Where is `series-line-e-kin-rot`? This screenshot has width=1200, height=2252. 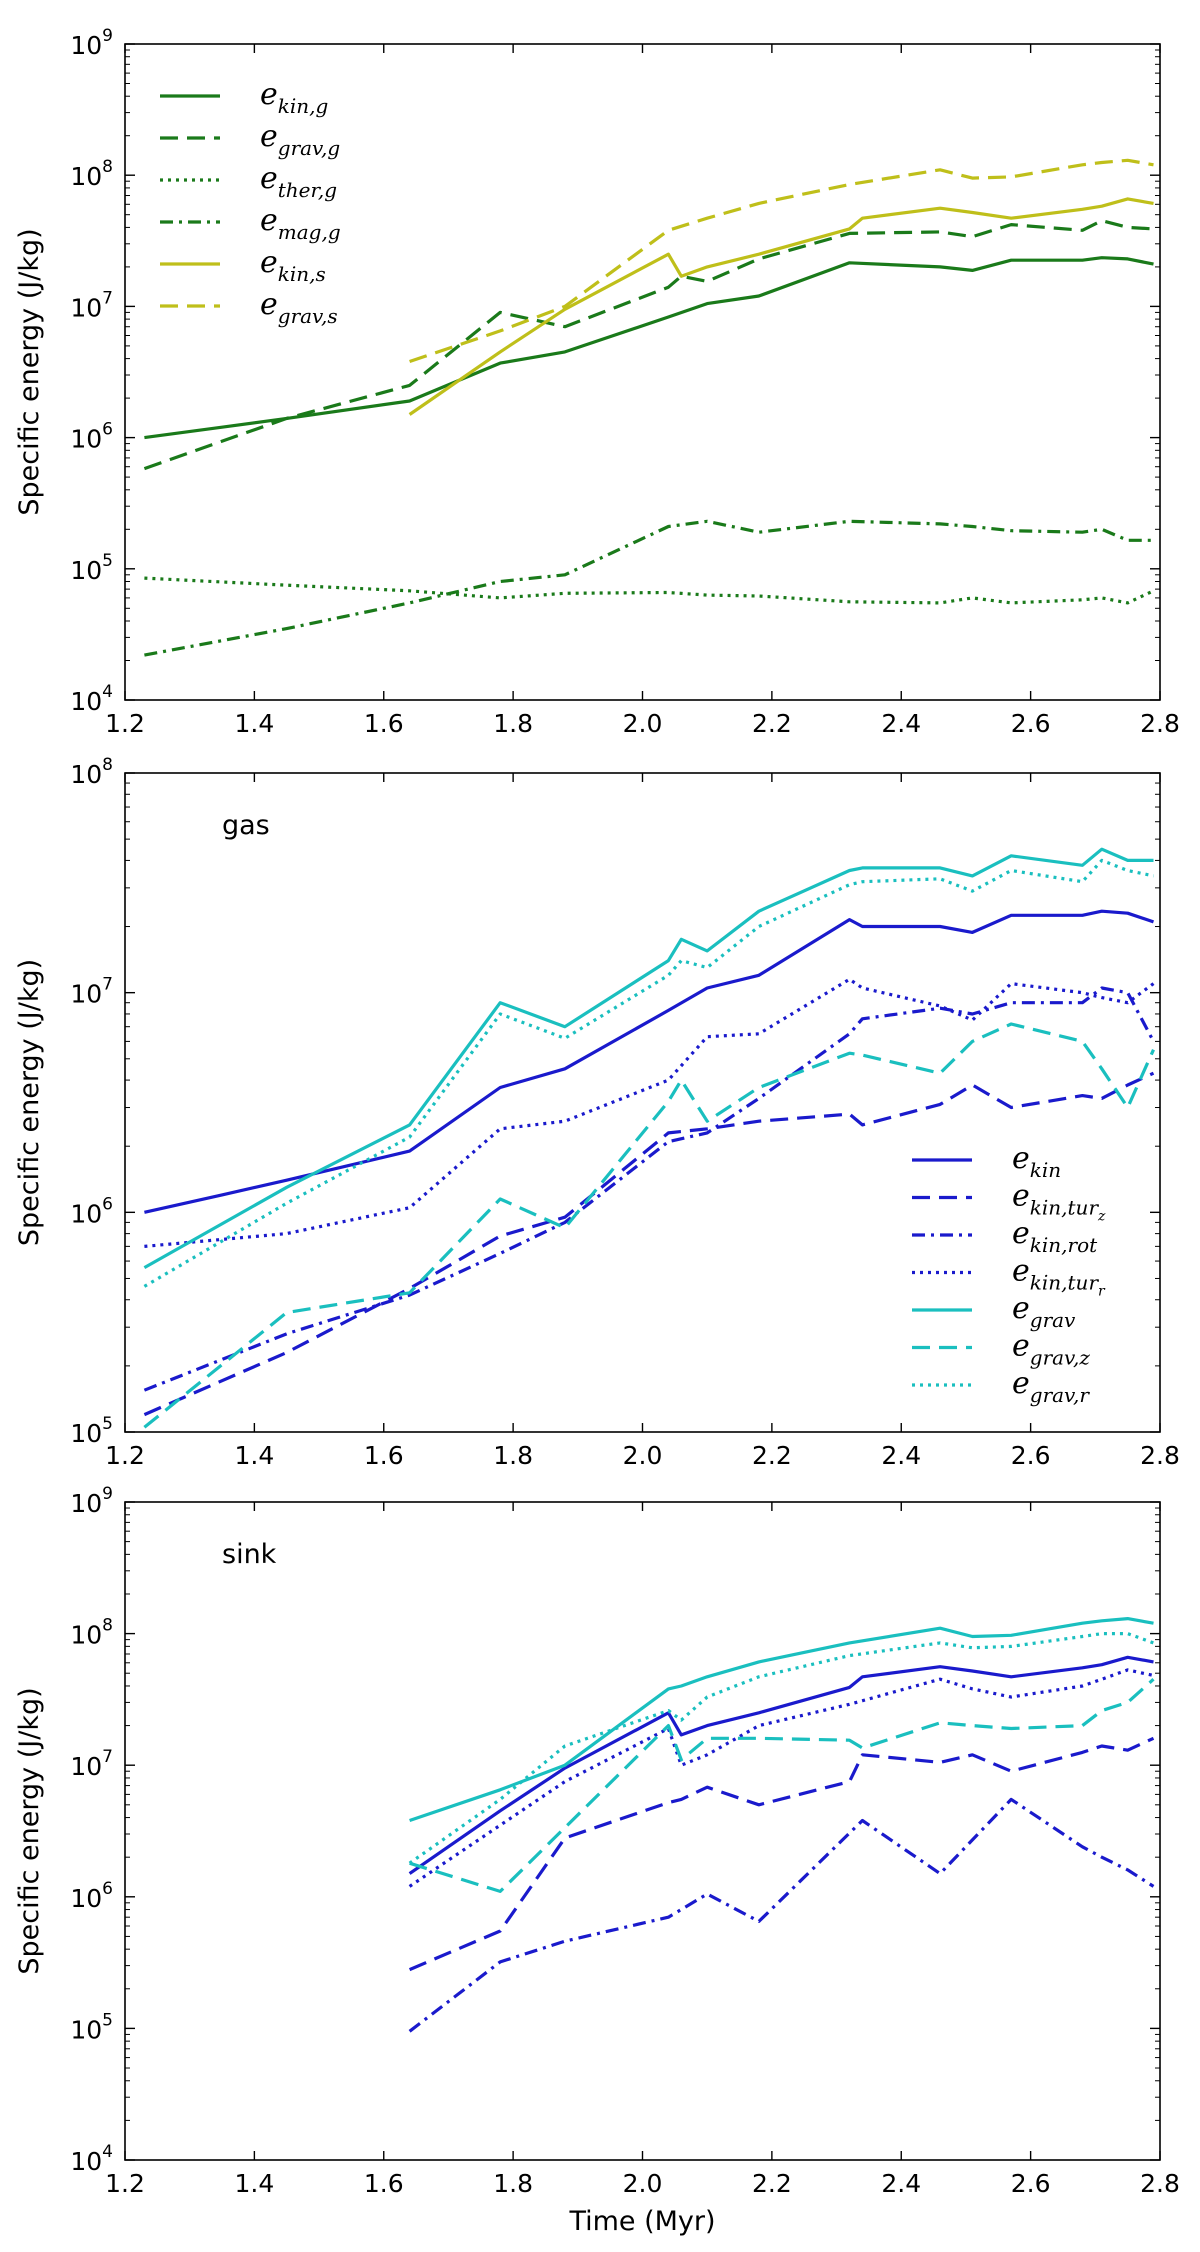 series-line-e-kin-rot is located at coordinates (781, 1915).